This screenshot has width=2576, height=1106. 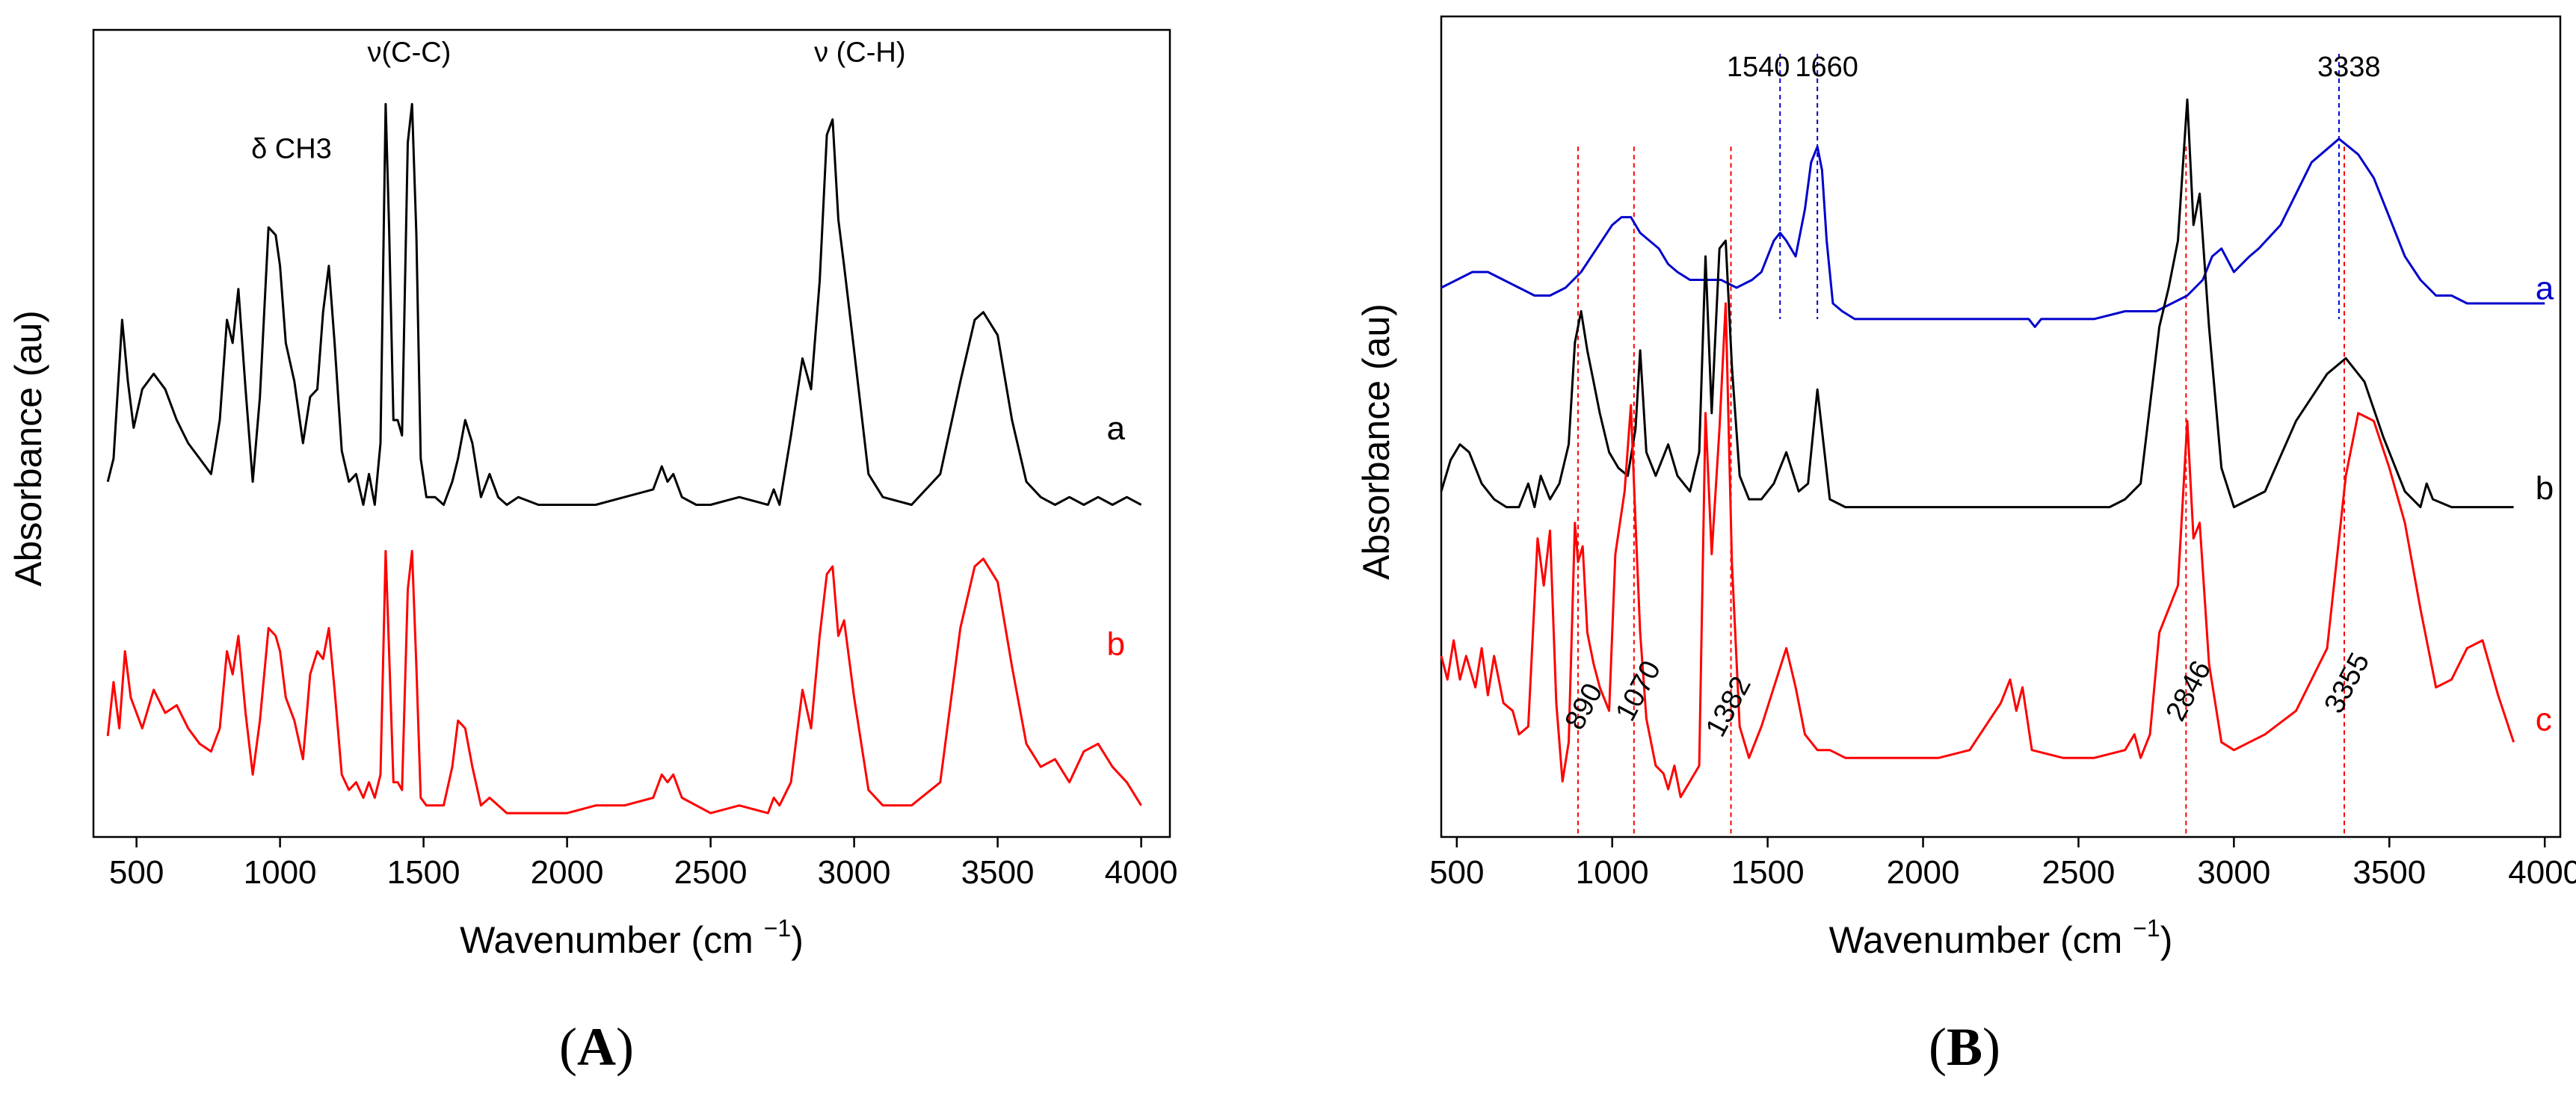 I want to click on peak-label-rotated: 1382, so click(x=1728, y=706).